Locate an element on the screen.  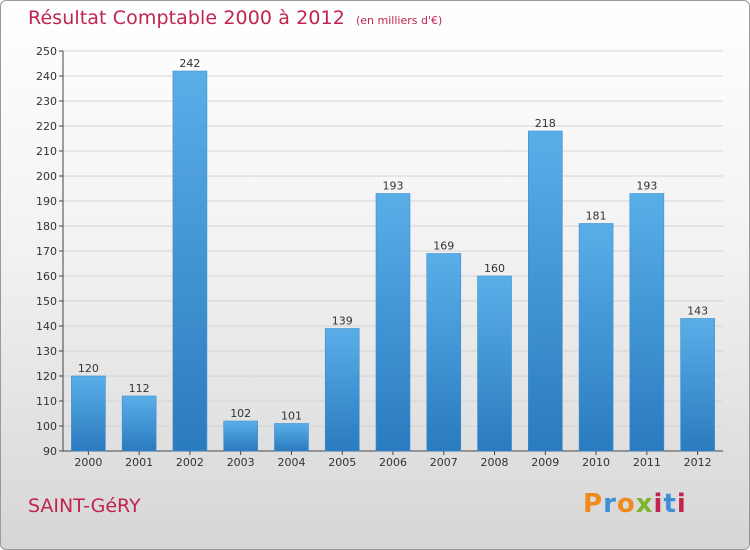
x-tick-label: 2005 is located at coordinates (342, 462).